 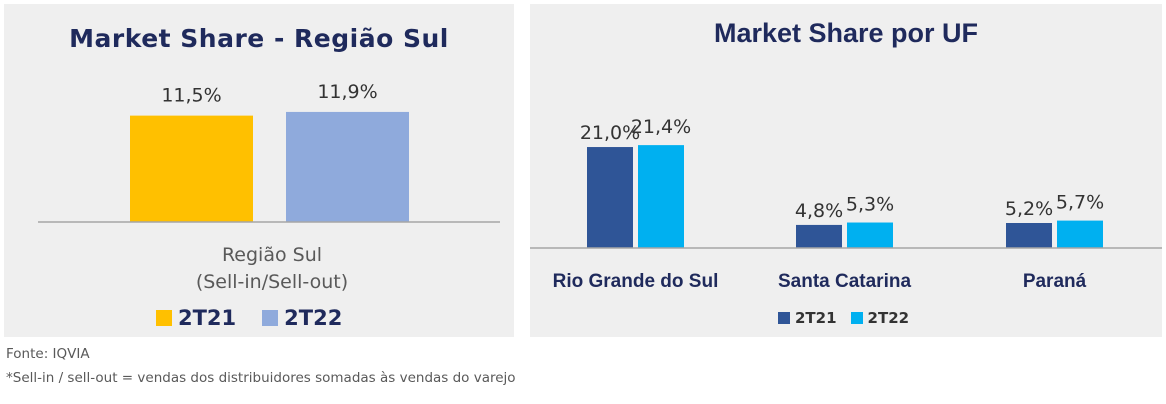 What do you see at coordinates (610, 133) in the screenshot?
I see `value-label-2t21: 21,0%` at bounding box center [610, 133].